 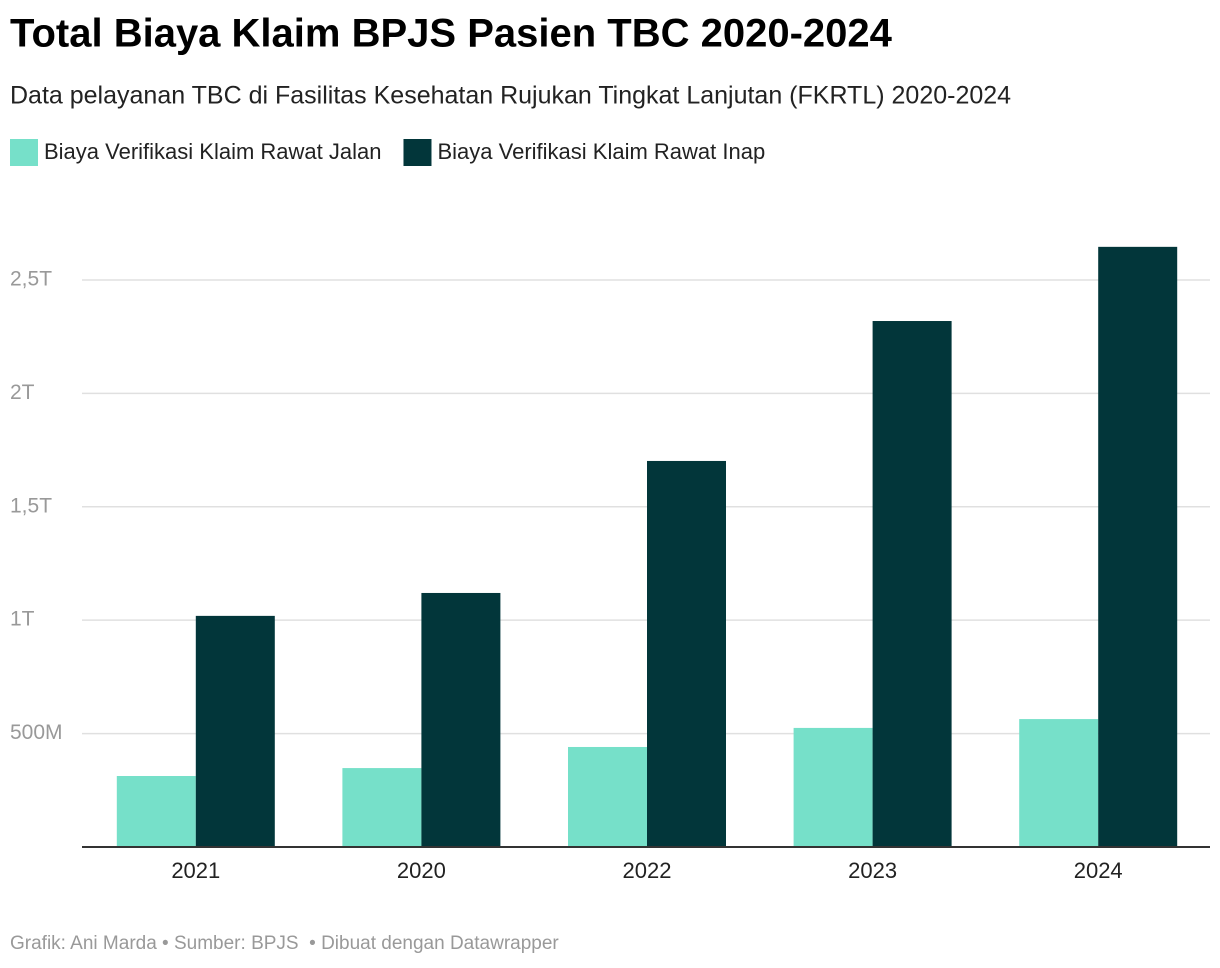 I want to click on x-tick-label: 2024, so click(x=1098, y=870).